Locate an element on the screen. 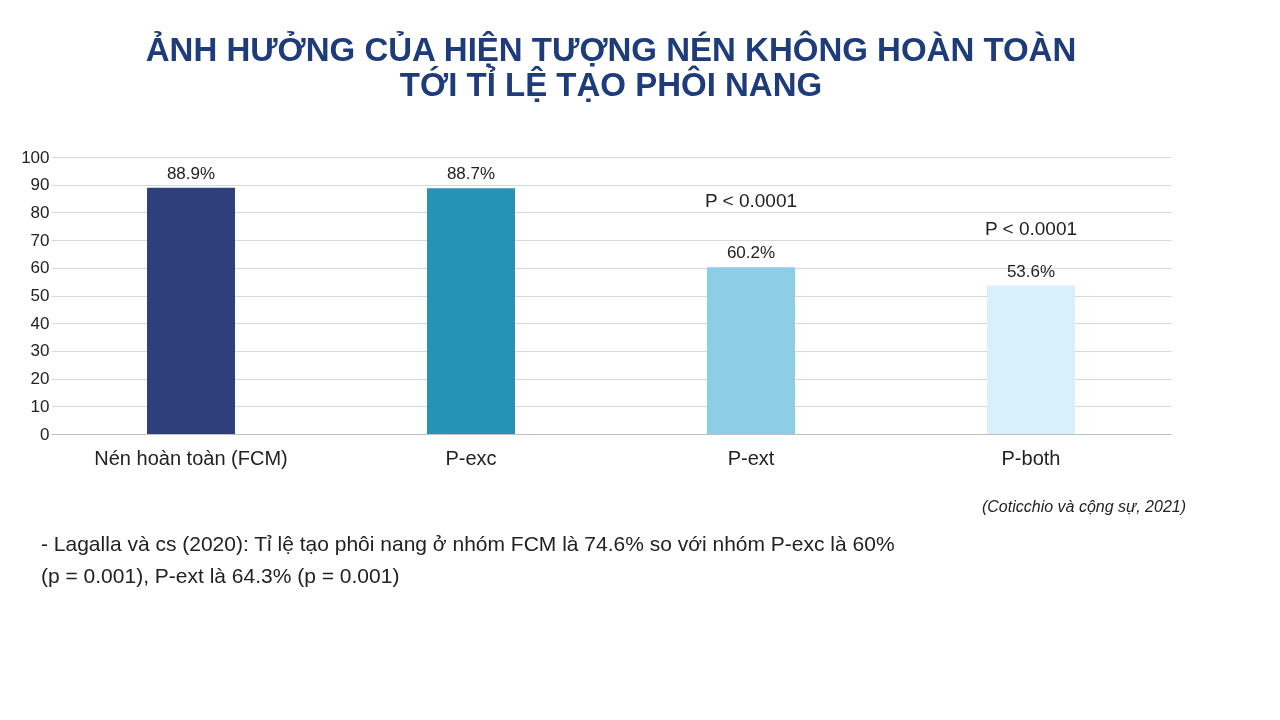 This screenshot has width=1280, height=720. data-label: 60.2% is located at coordinates (751, 253).